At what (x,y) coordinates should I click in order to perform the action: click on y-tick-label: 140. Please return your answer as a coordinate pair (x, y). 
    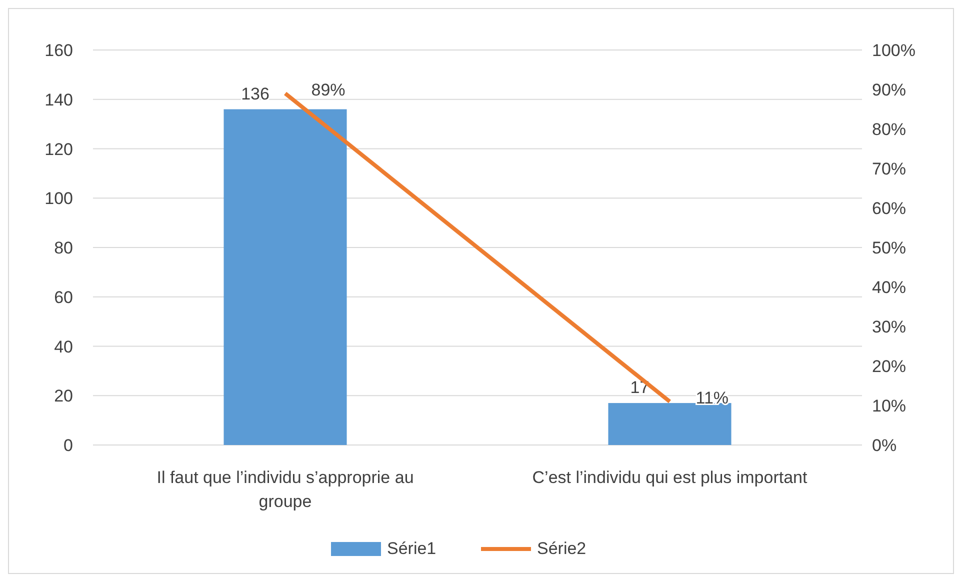
    Looking at the image, I should click on (58, 100).